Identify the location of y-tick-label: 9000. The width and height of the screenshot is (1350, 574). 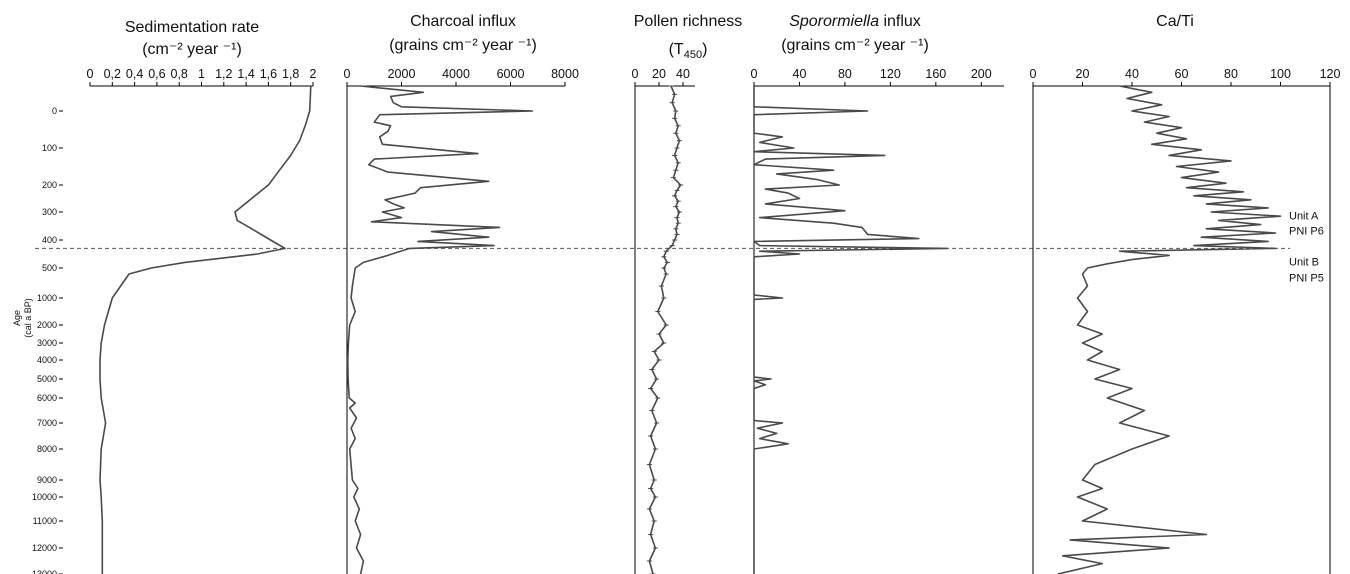
(47, 480).